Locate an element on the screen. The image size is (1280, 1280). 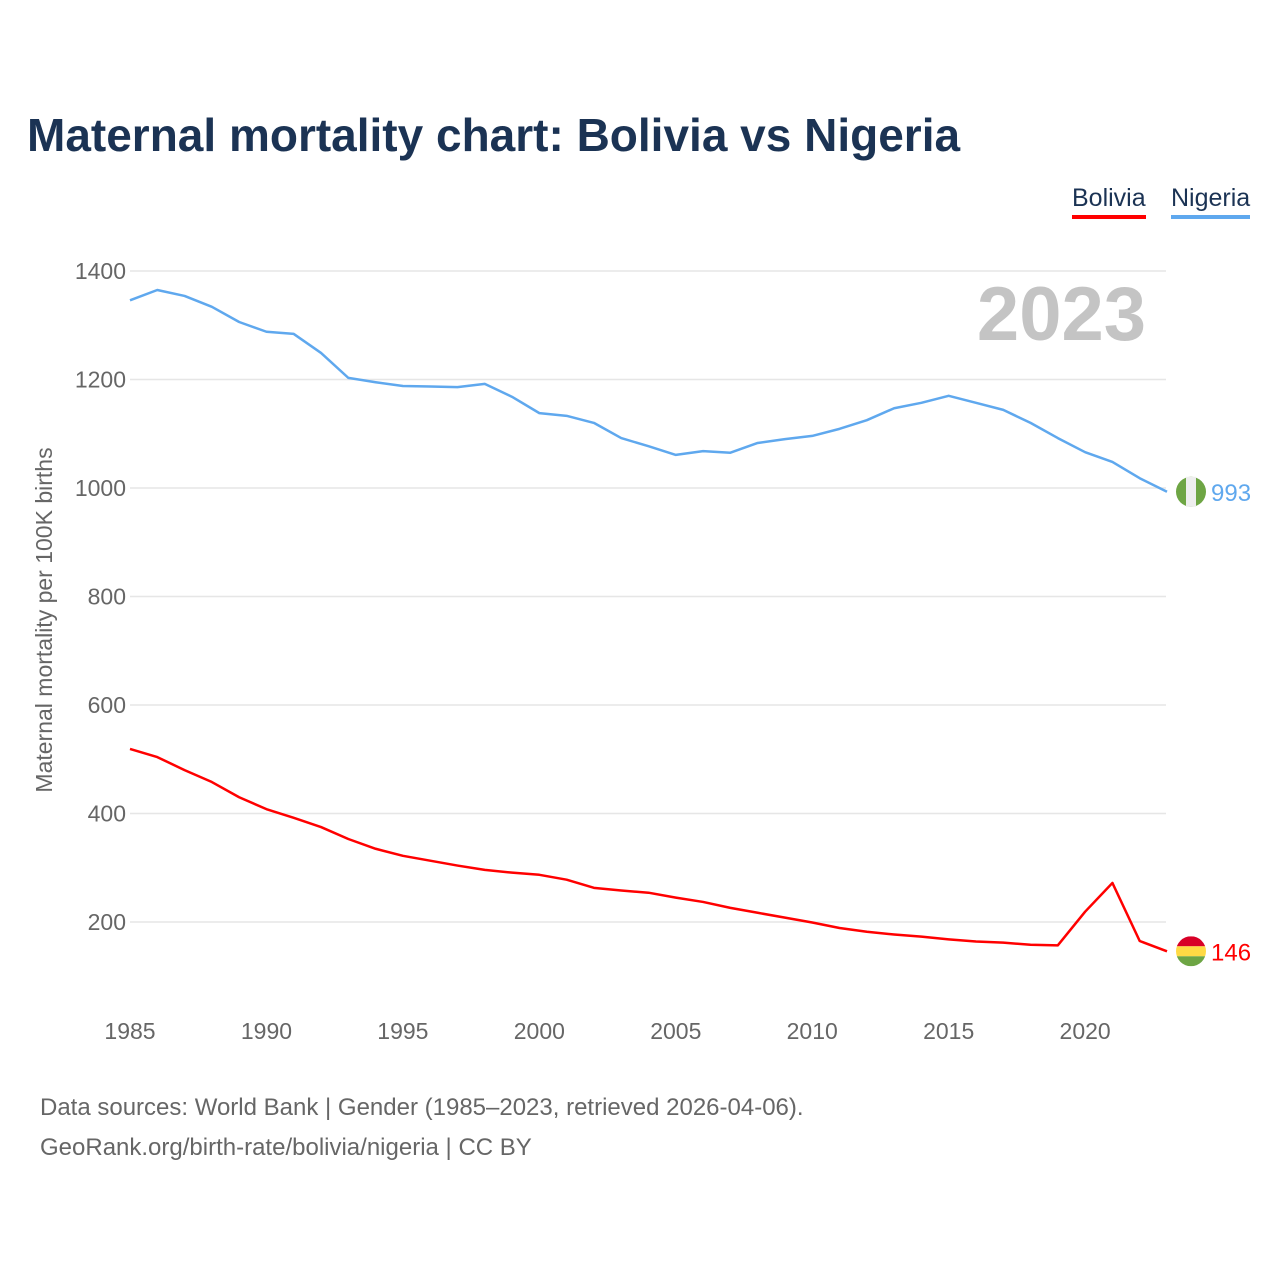
x-tick-label: 2005 is located at coordinates (675, 1031).